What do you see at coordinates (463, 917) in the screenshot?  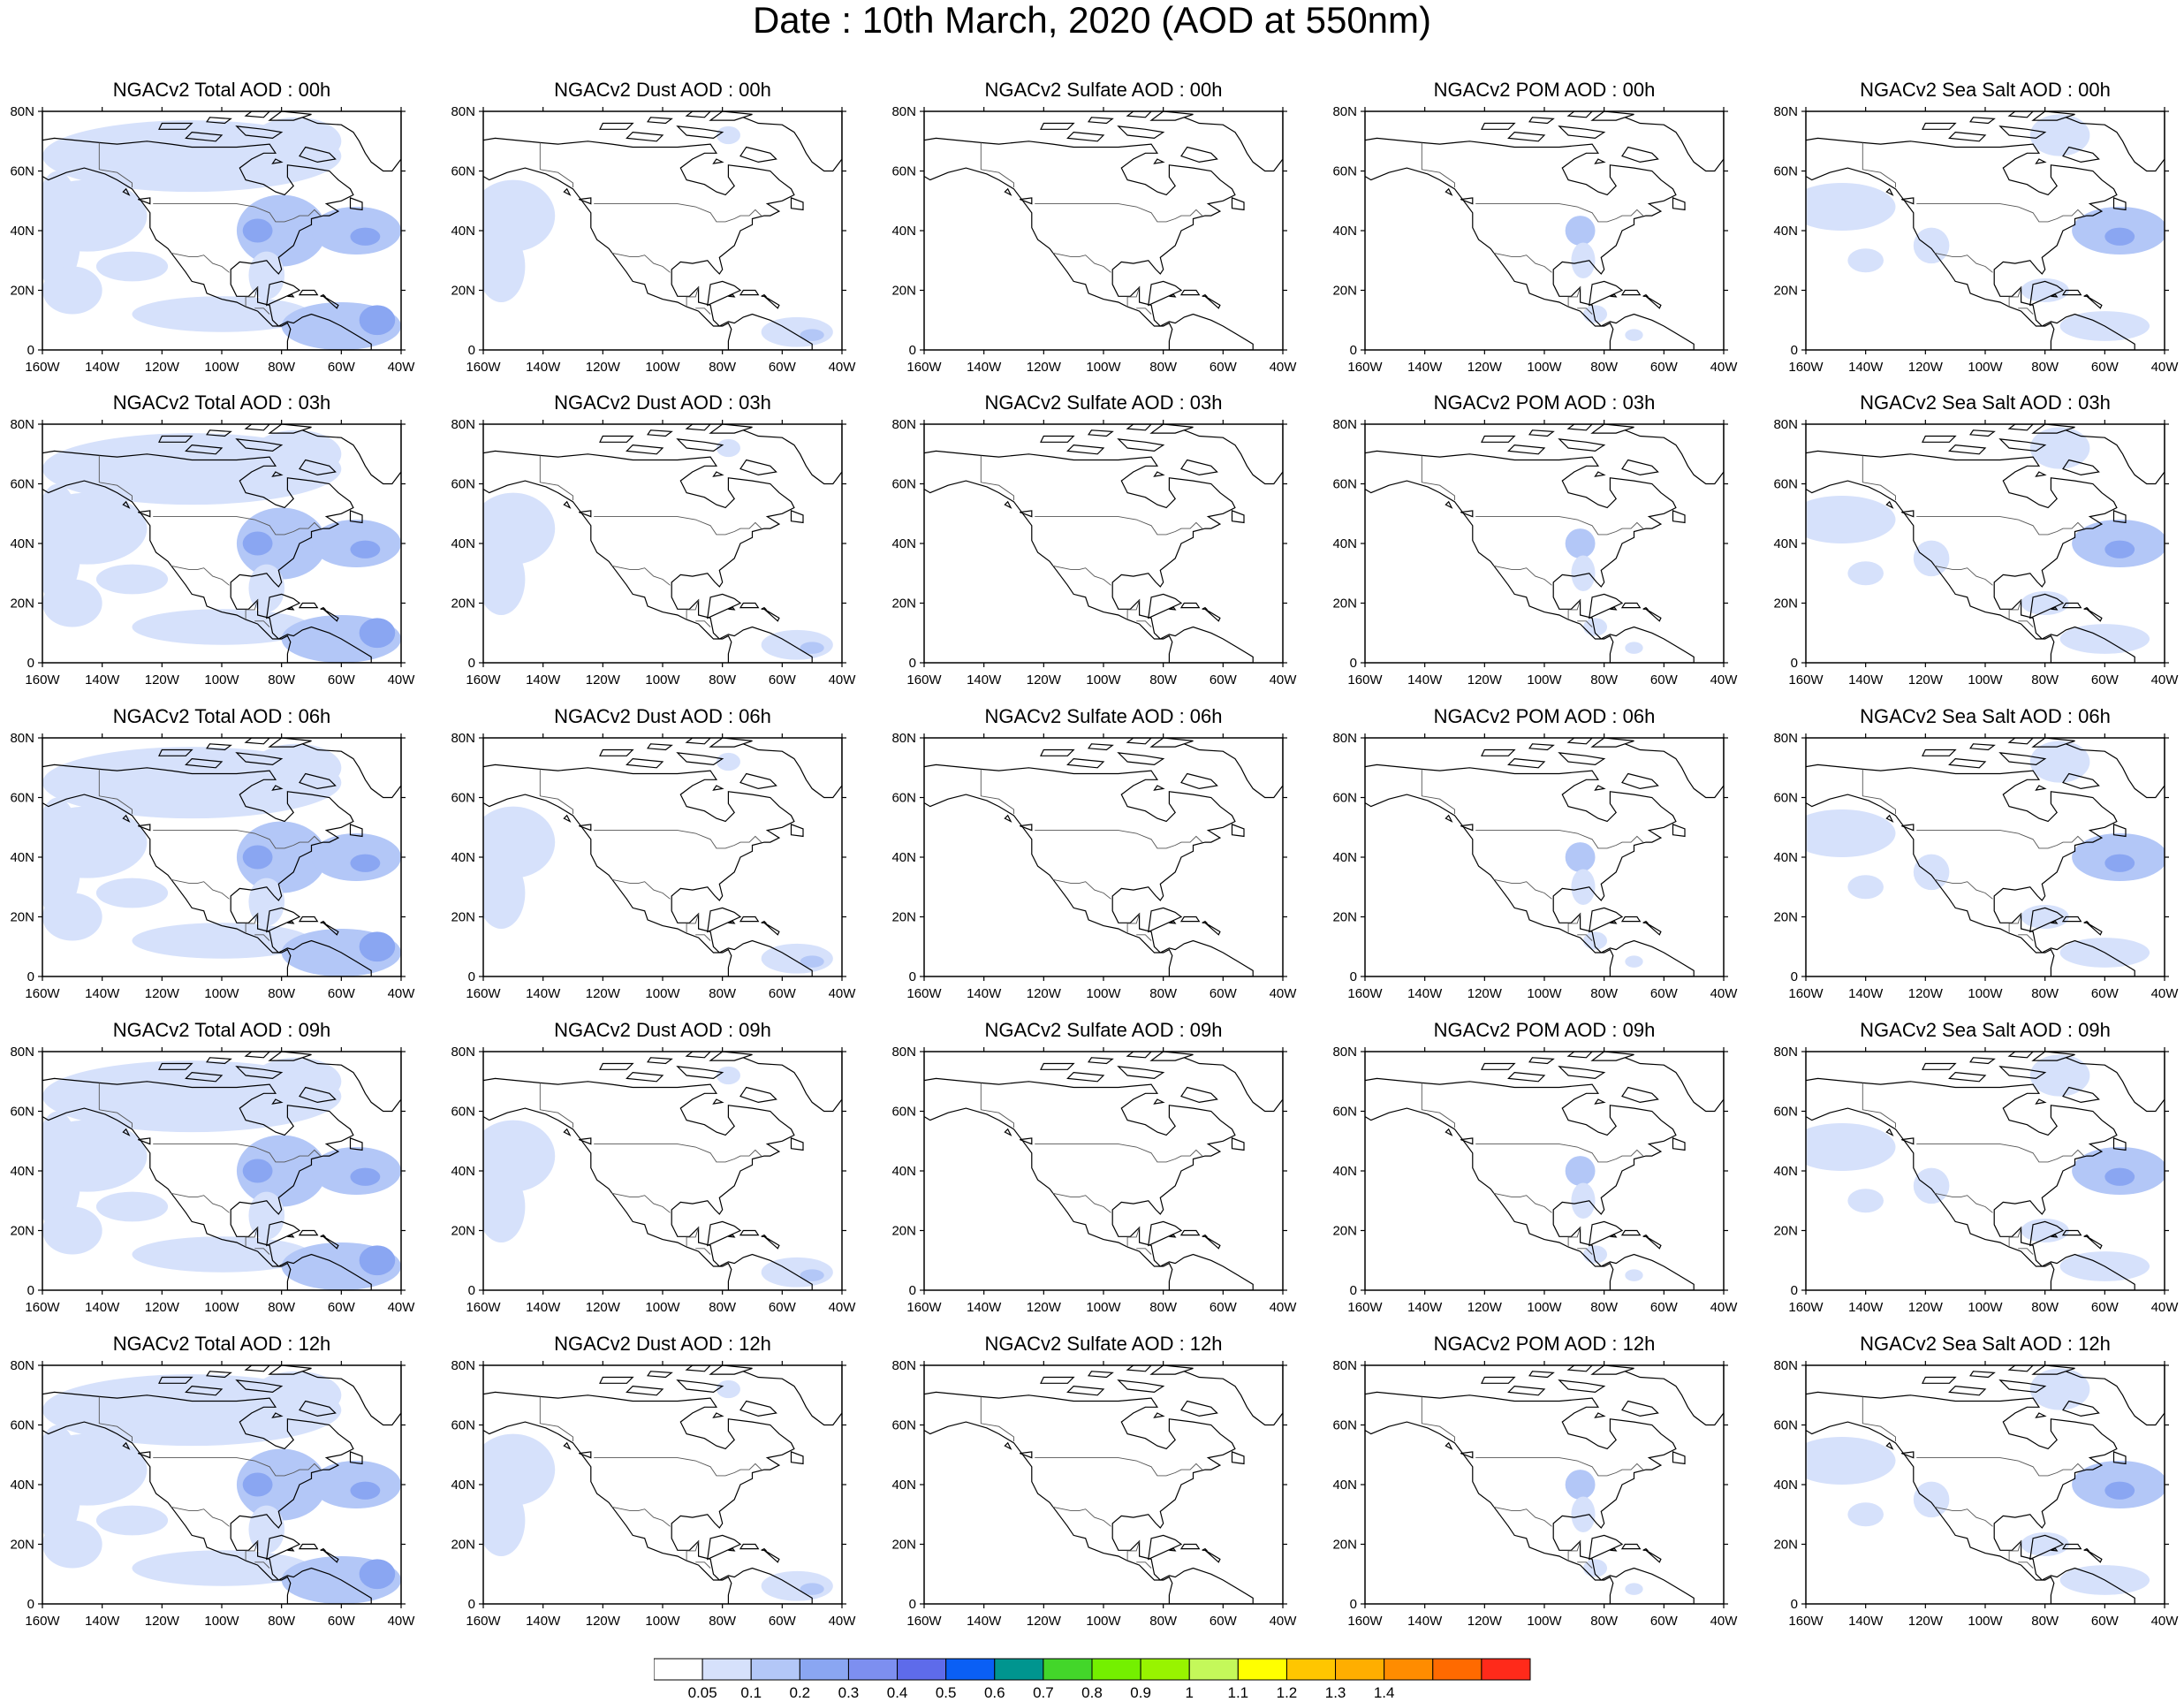 I see `lat-tick-label: 20N` at bounding box center [463, 917].